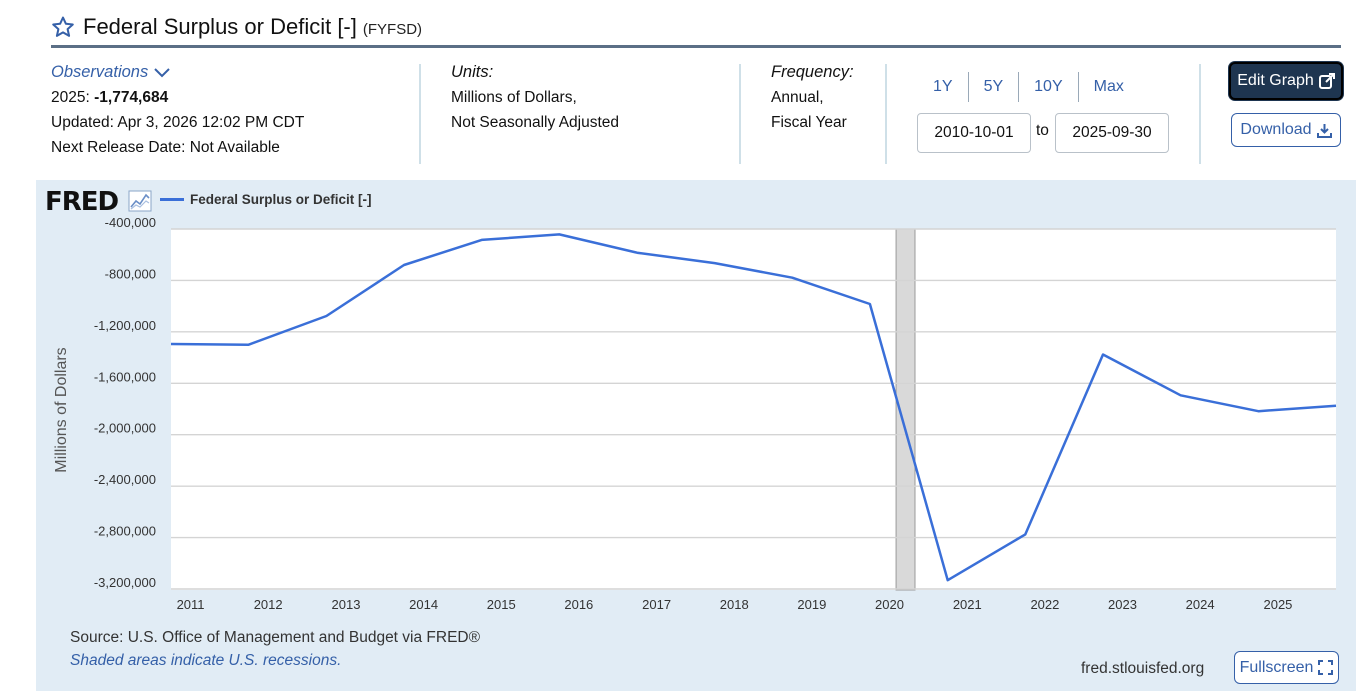  Describe the element at coordinates (535, 122) in the screenshot. I see `units-line2: Not Seasonally Adjusted` at that location.